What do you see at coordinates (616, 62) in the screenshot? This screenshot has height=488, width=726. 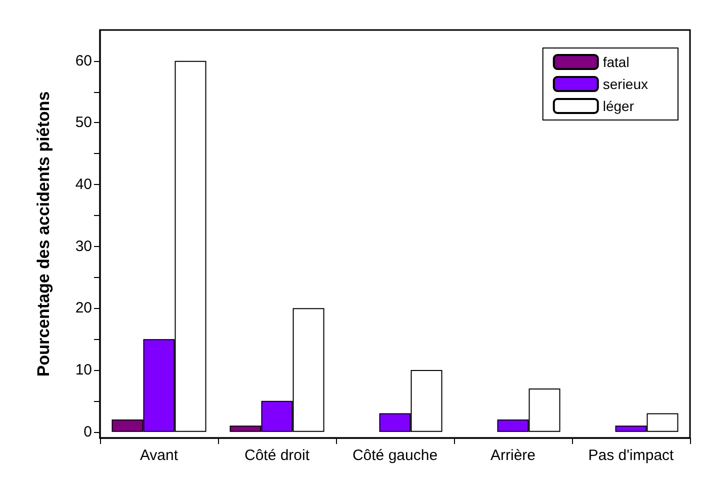 I see `legend-label: fatal` at bounding box center [616, 62].